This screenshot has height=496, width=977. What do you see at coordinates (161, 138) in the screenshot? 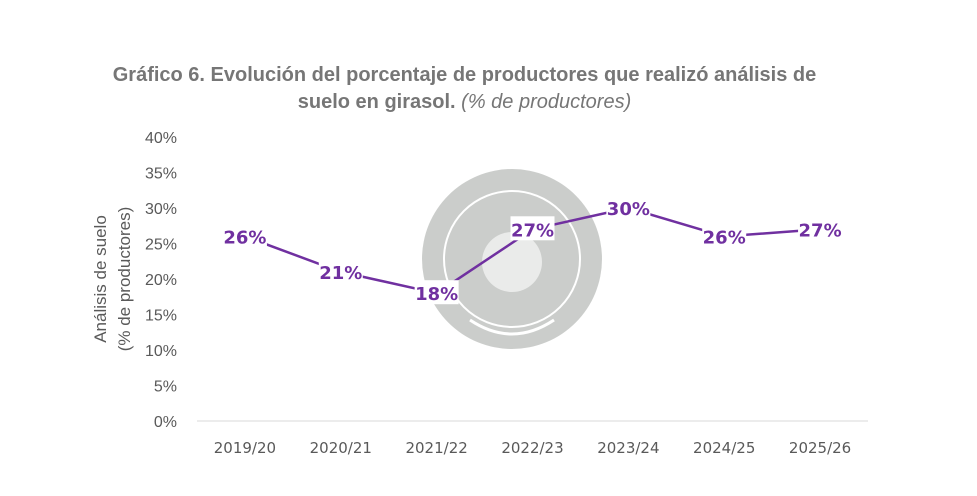
I see `y-tick-label: 40%` at bounding box center [161, 138].